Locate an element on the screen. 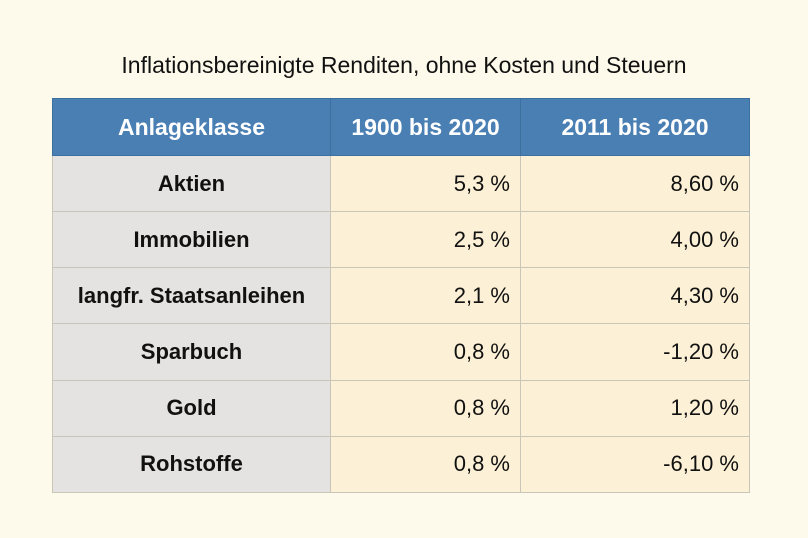  table-row: Gold 0,8 % 1,20 % is located at coordinates (401, 408).